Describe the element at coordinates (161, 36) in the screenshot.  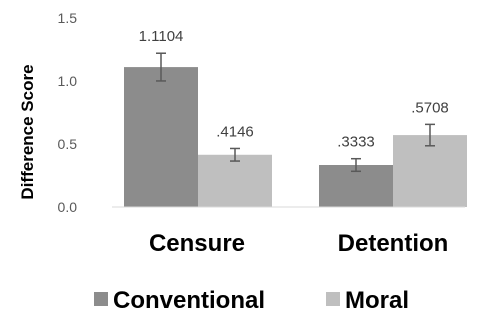
I see `data-label: 1.1104` at that location.